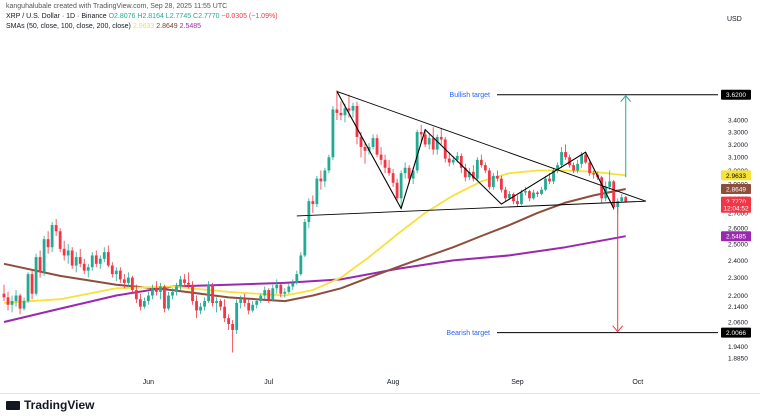 Image resolution: width=760 pixels, height=416 pixels. I want to click on price-tag-sma50: 2.9633, so click(736, 176).